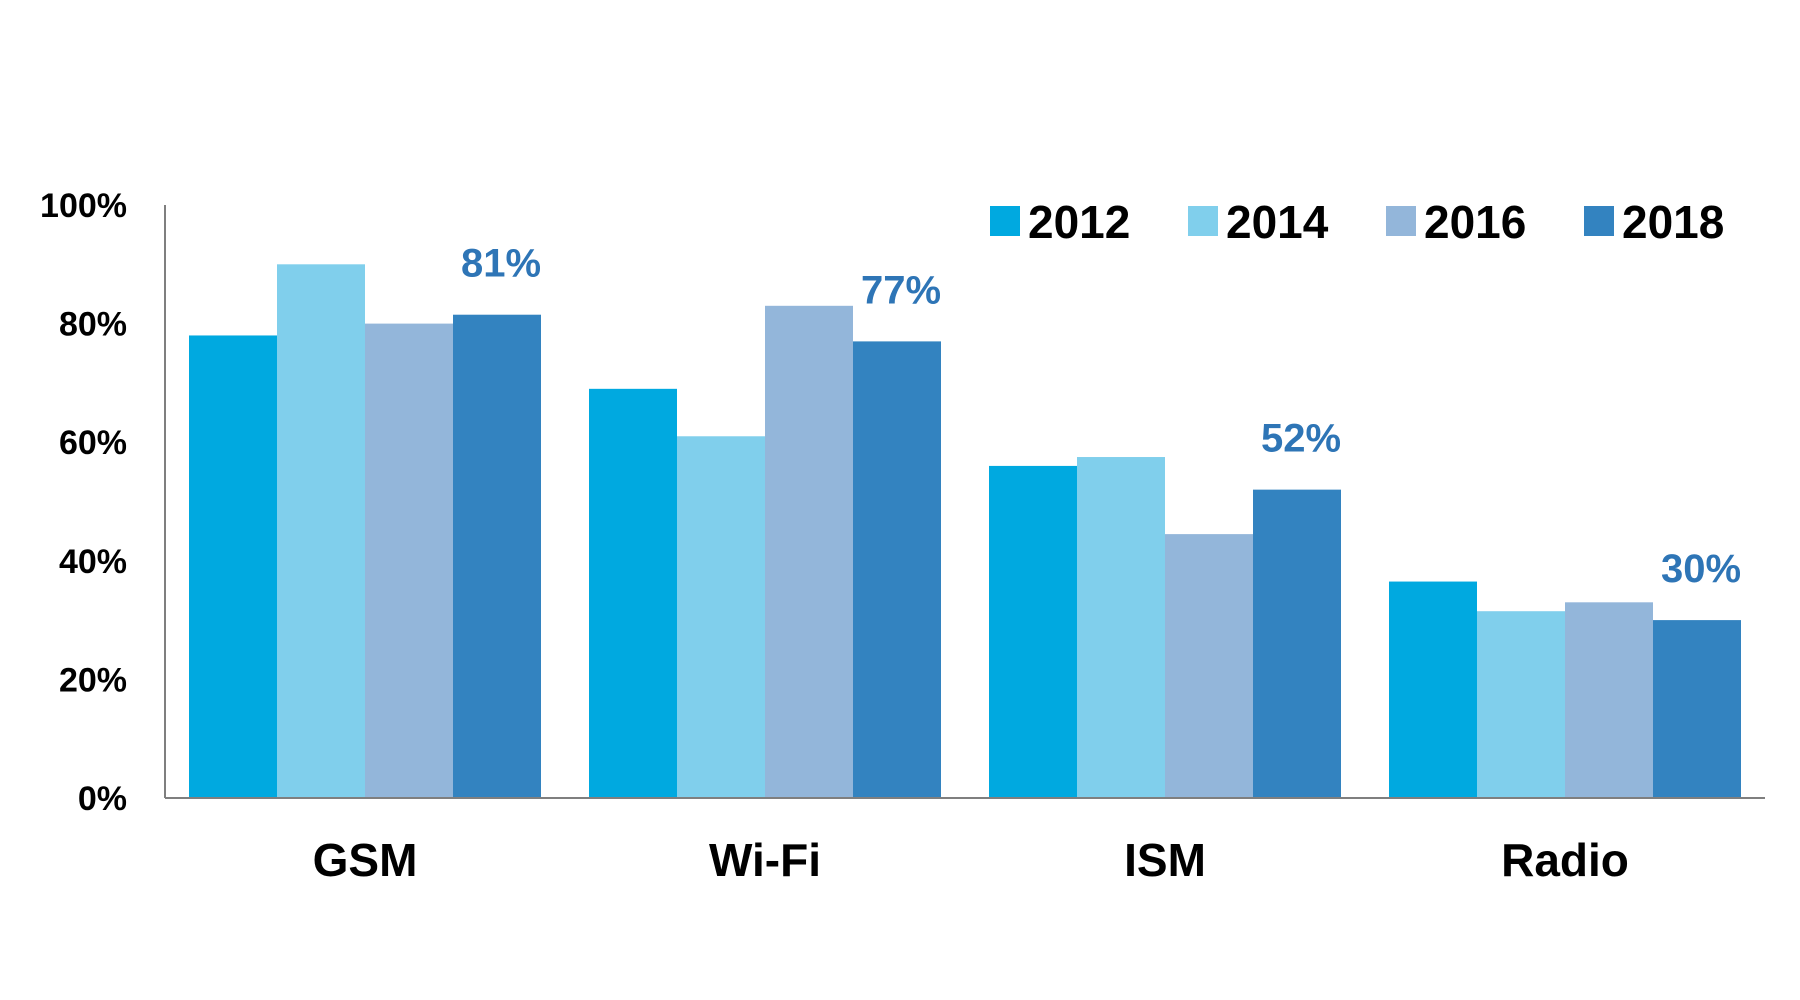  I want to click on legend-label: 2014, so click(1277, 222).